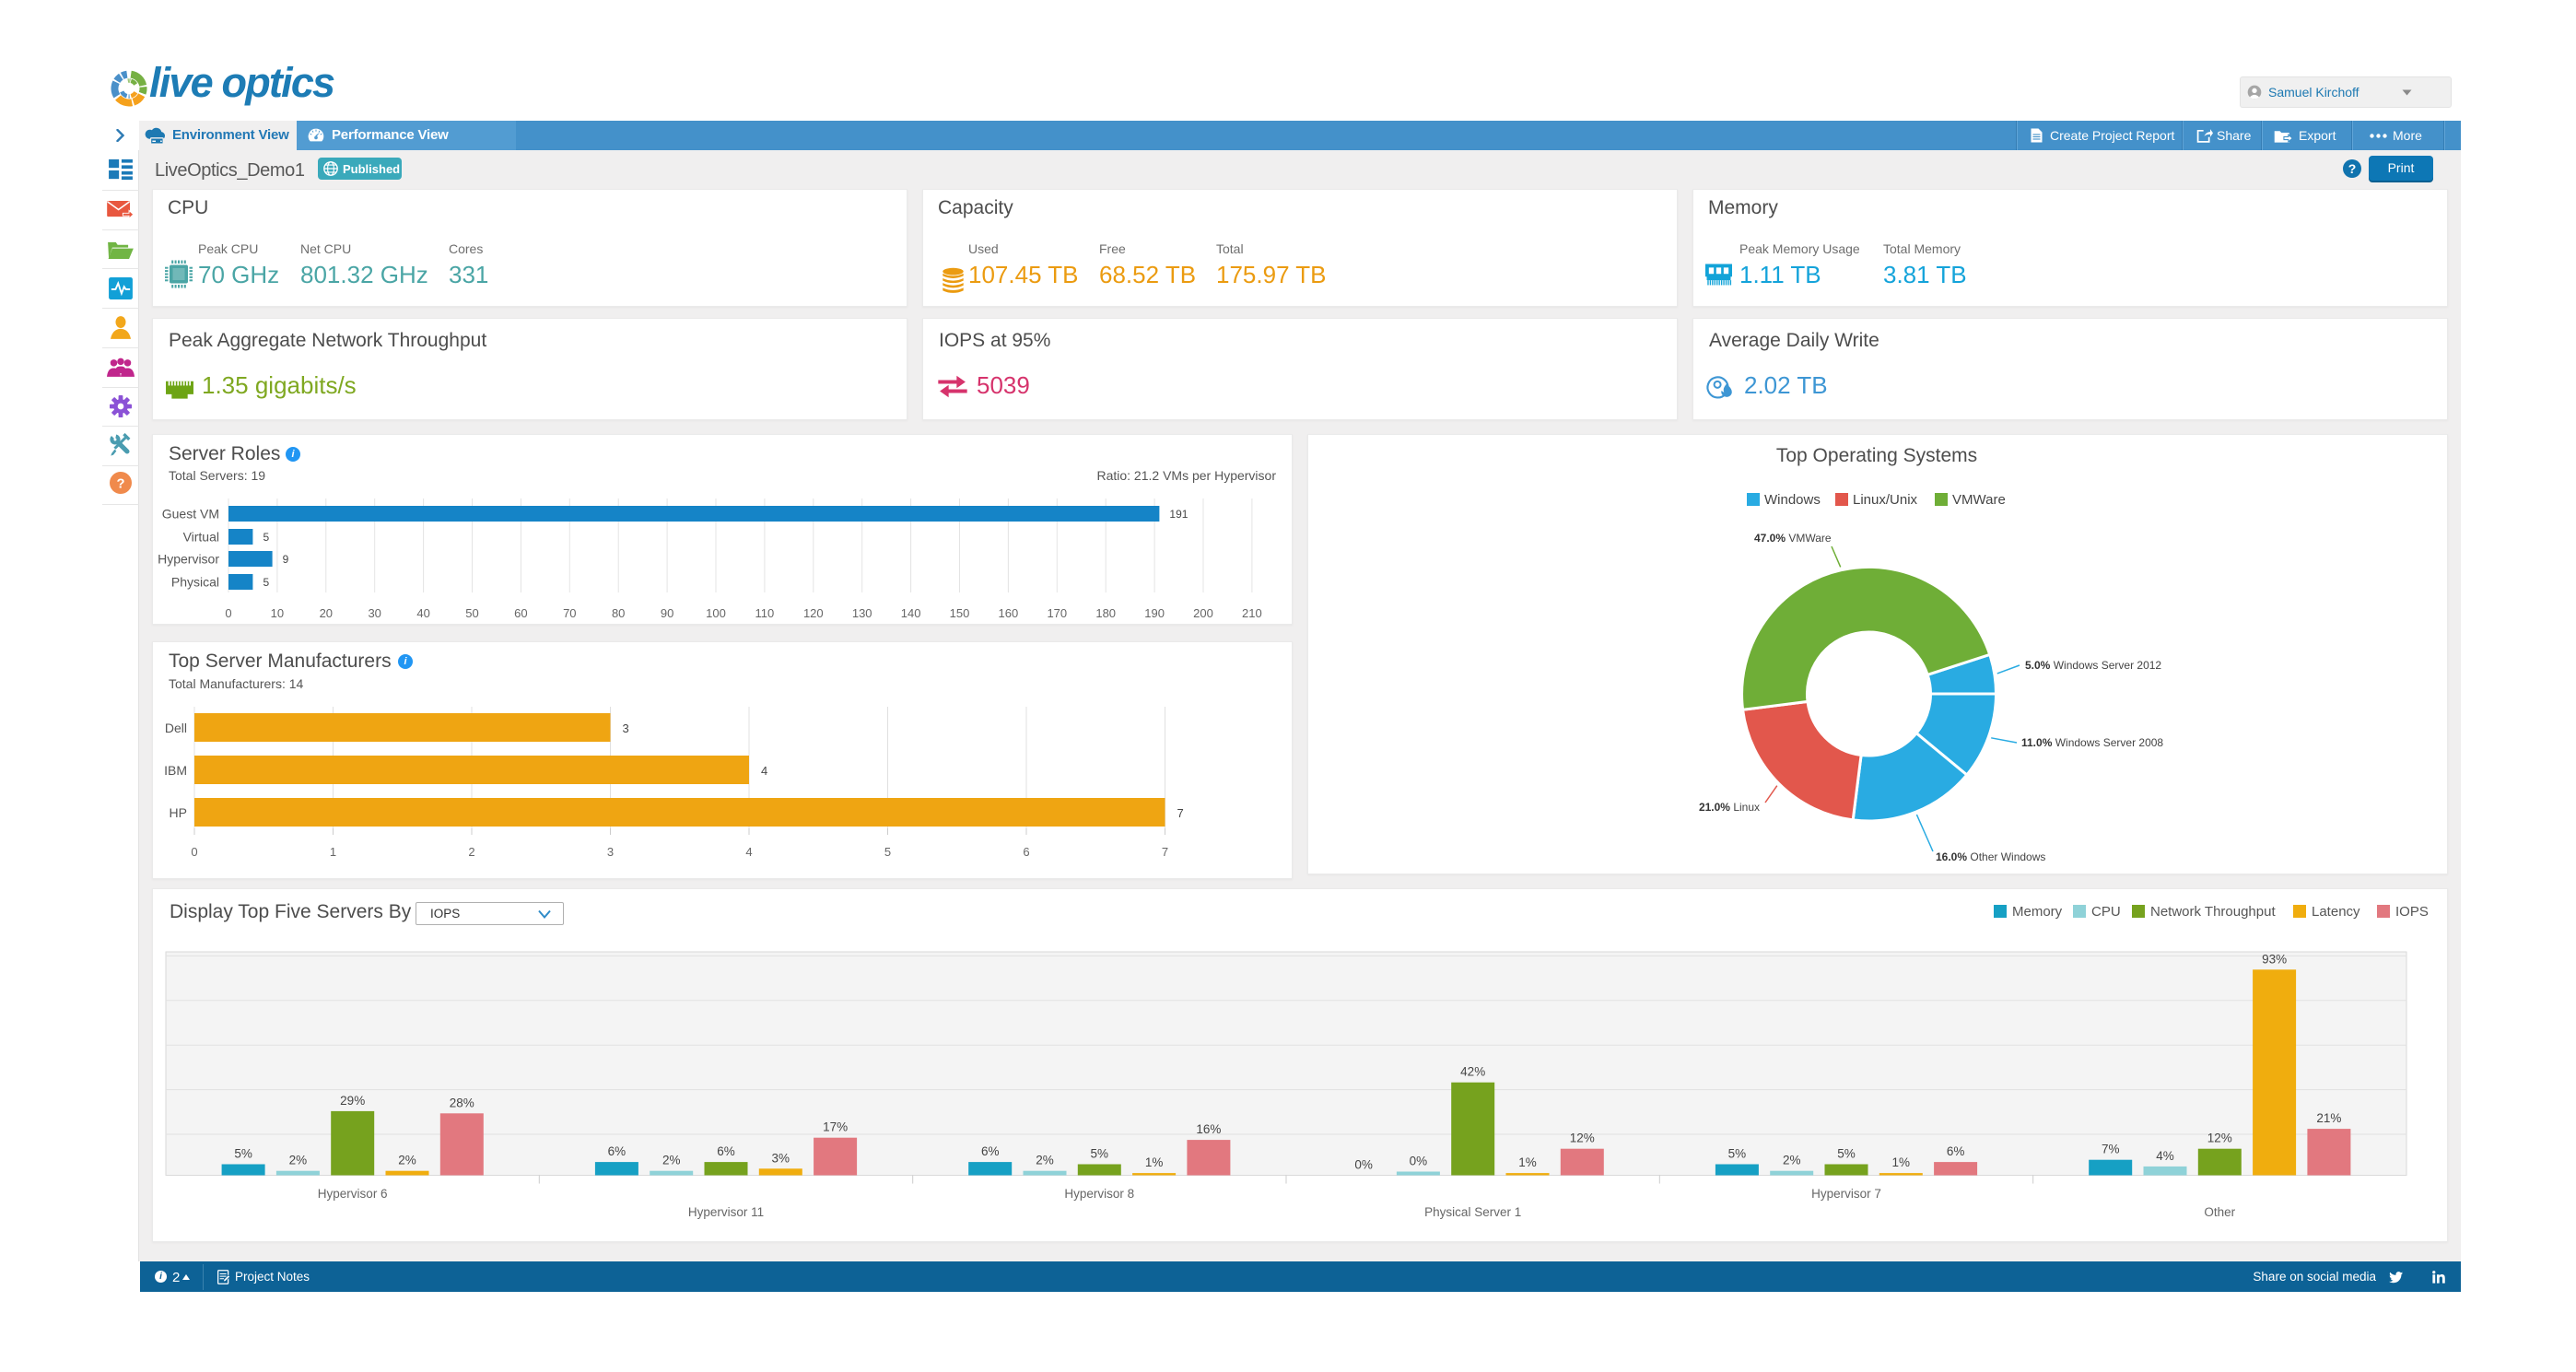 The image size is (2576, 1372). Describe the element at coordinates (352, 1101) in the screenshot. I see `svg-text: 29%` at that location.